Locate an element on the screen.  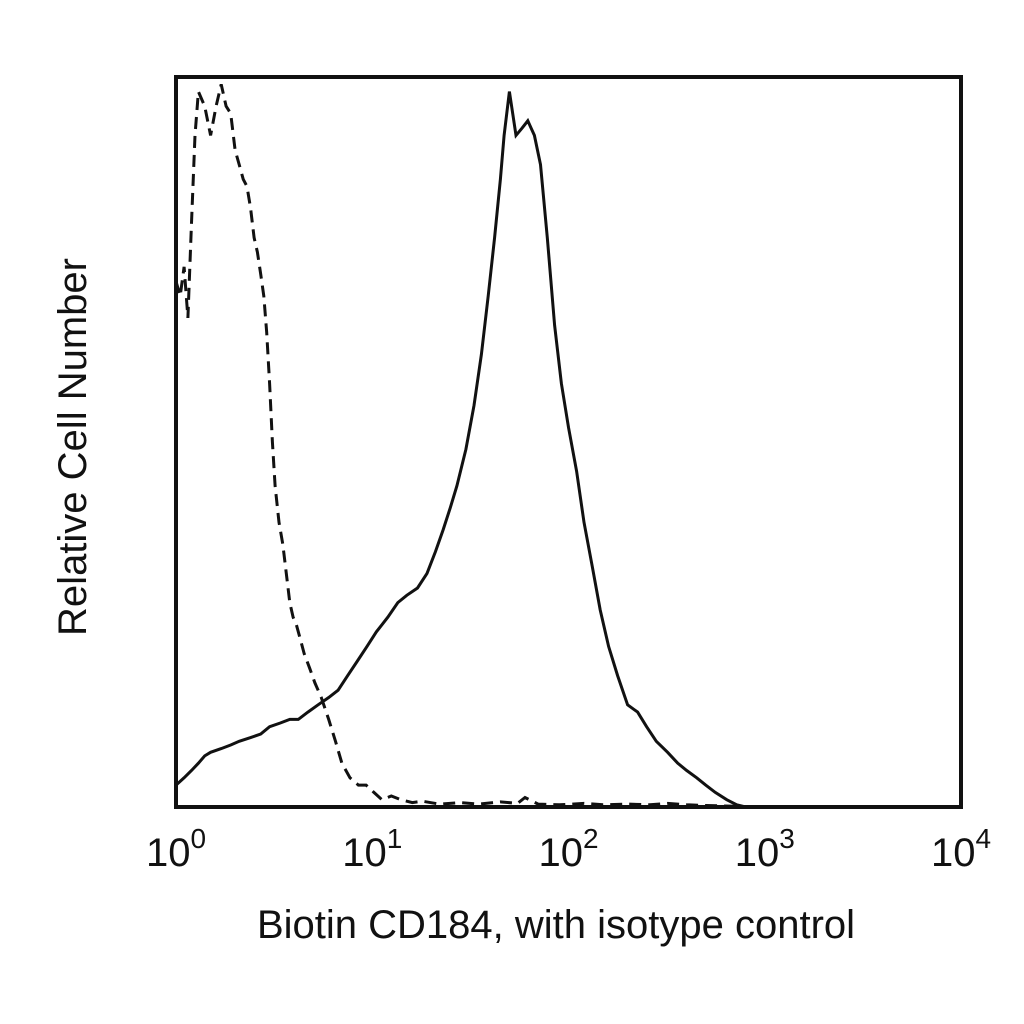
x-tick-label: 10⁴ is located at coordinates (961, 849).